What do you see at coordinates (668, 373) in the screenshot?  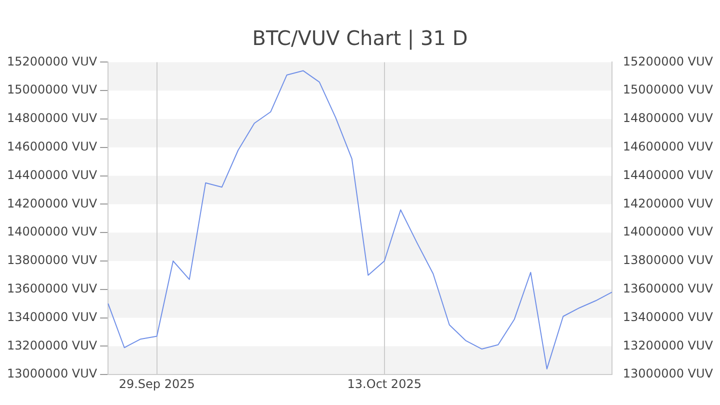 I see `y-tick-label: 13000000 VUV` at bounding box center [668, 373].